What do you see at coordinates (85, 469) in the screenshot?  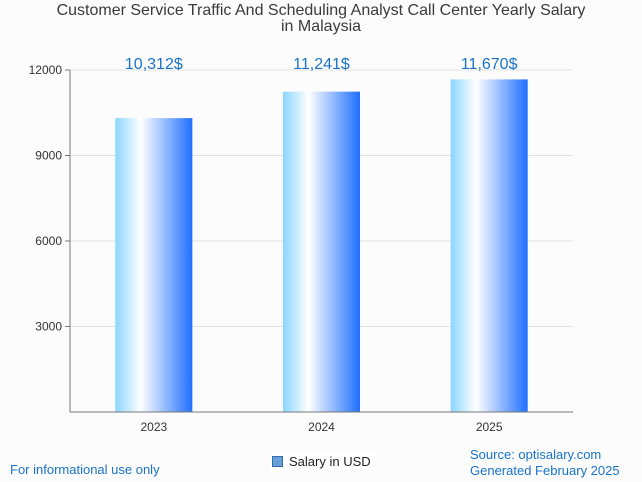 I see `footer-disclaimer: For informational use only` at bounding box center [85, 469].